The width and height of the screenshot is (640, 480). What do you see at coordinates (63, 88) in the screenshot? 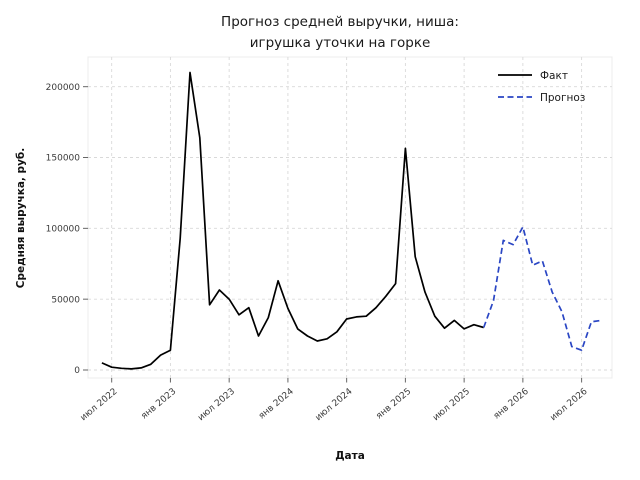
I see `y-tick-label: 200000` at bounding box center [63, 88].